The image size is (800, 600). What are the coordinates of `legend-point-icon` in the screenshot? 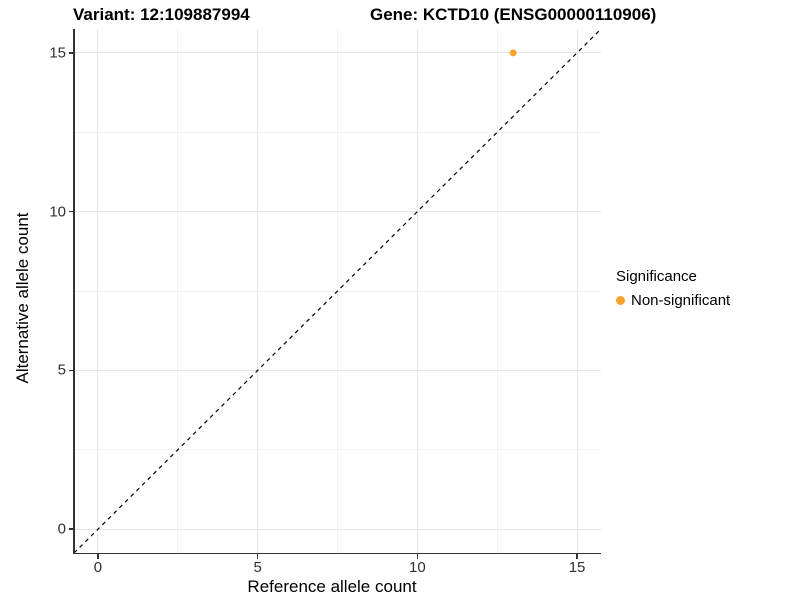 It's located at (620, 300).